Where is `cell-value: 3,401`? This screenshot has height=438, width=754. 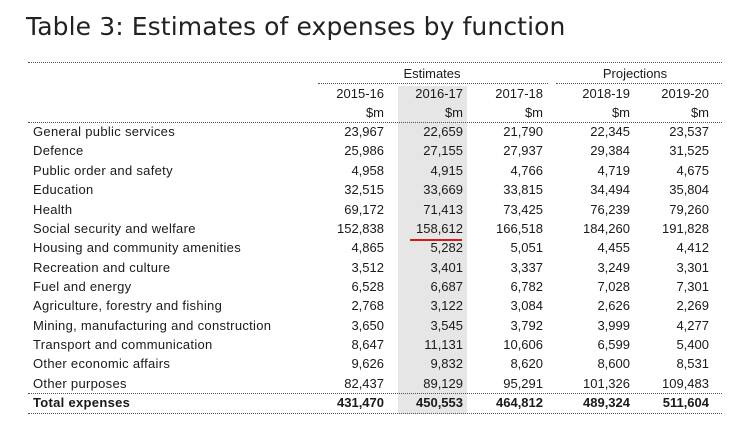
cell-value: 3,401 is located at coordinates (446, 267).